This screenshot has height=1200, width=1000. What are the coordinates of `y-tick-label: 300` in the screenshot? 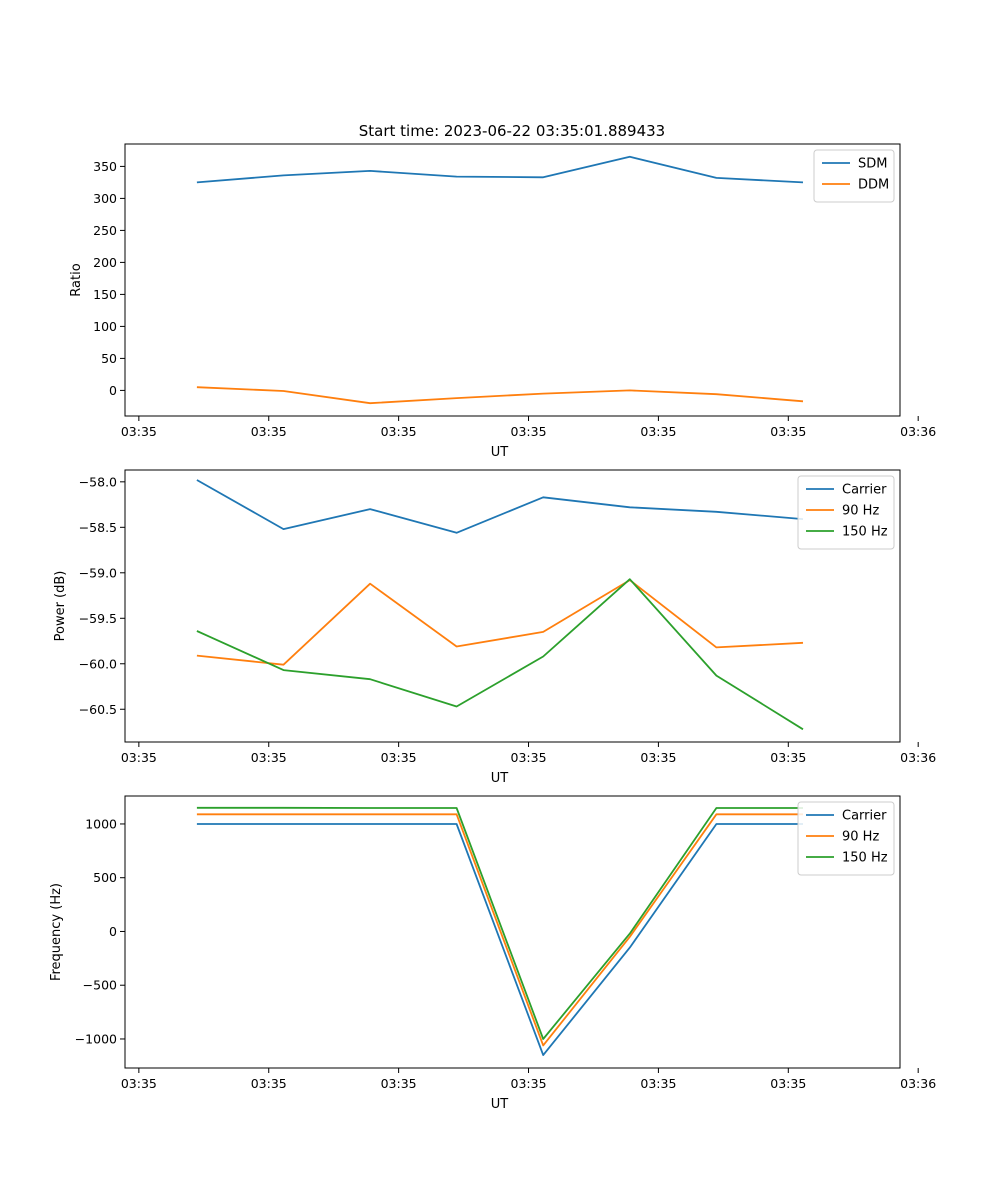 It's located at (105, 198).